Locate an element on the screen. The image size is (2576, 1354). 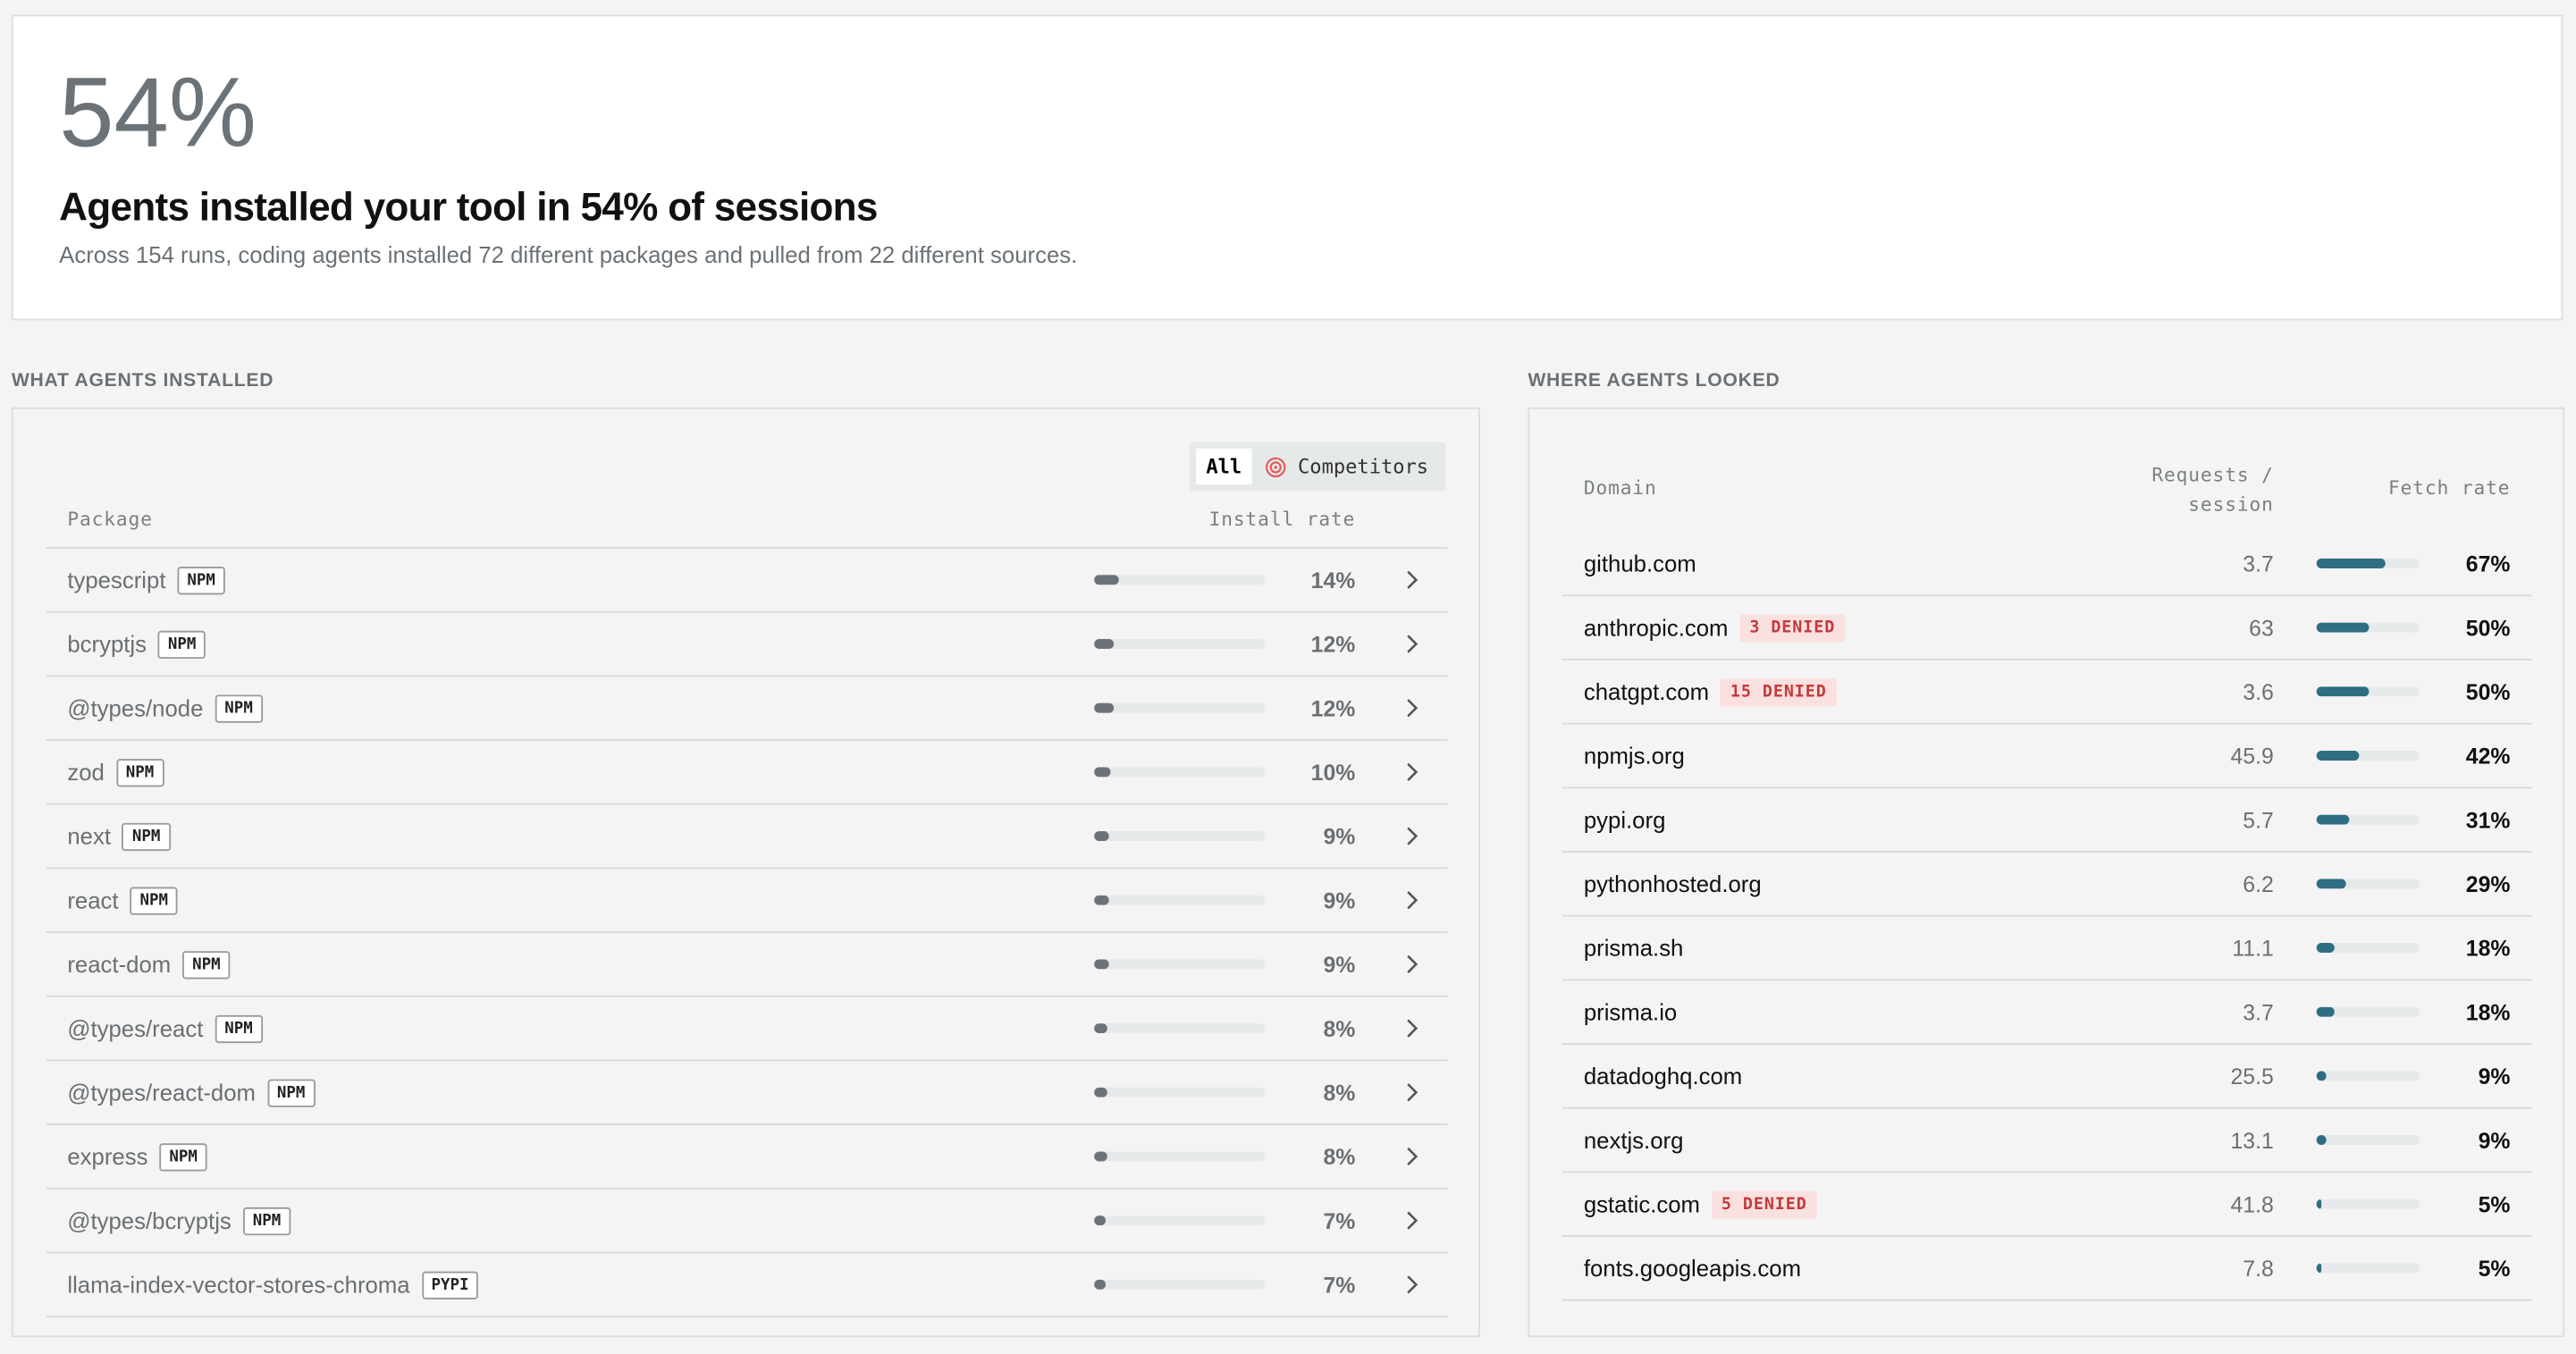
install-rate: 12% is located at coordinates (1333, 707).